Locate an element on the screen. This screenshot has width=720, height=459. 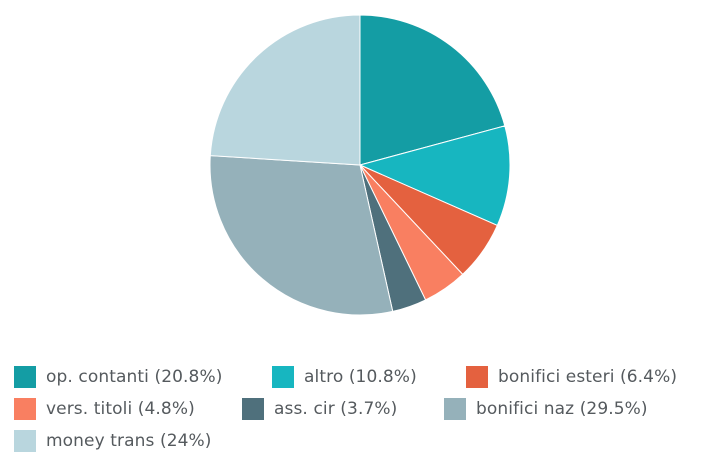
legend-label: op. contanti (20.8%) is located at coordinates (134, 377).